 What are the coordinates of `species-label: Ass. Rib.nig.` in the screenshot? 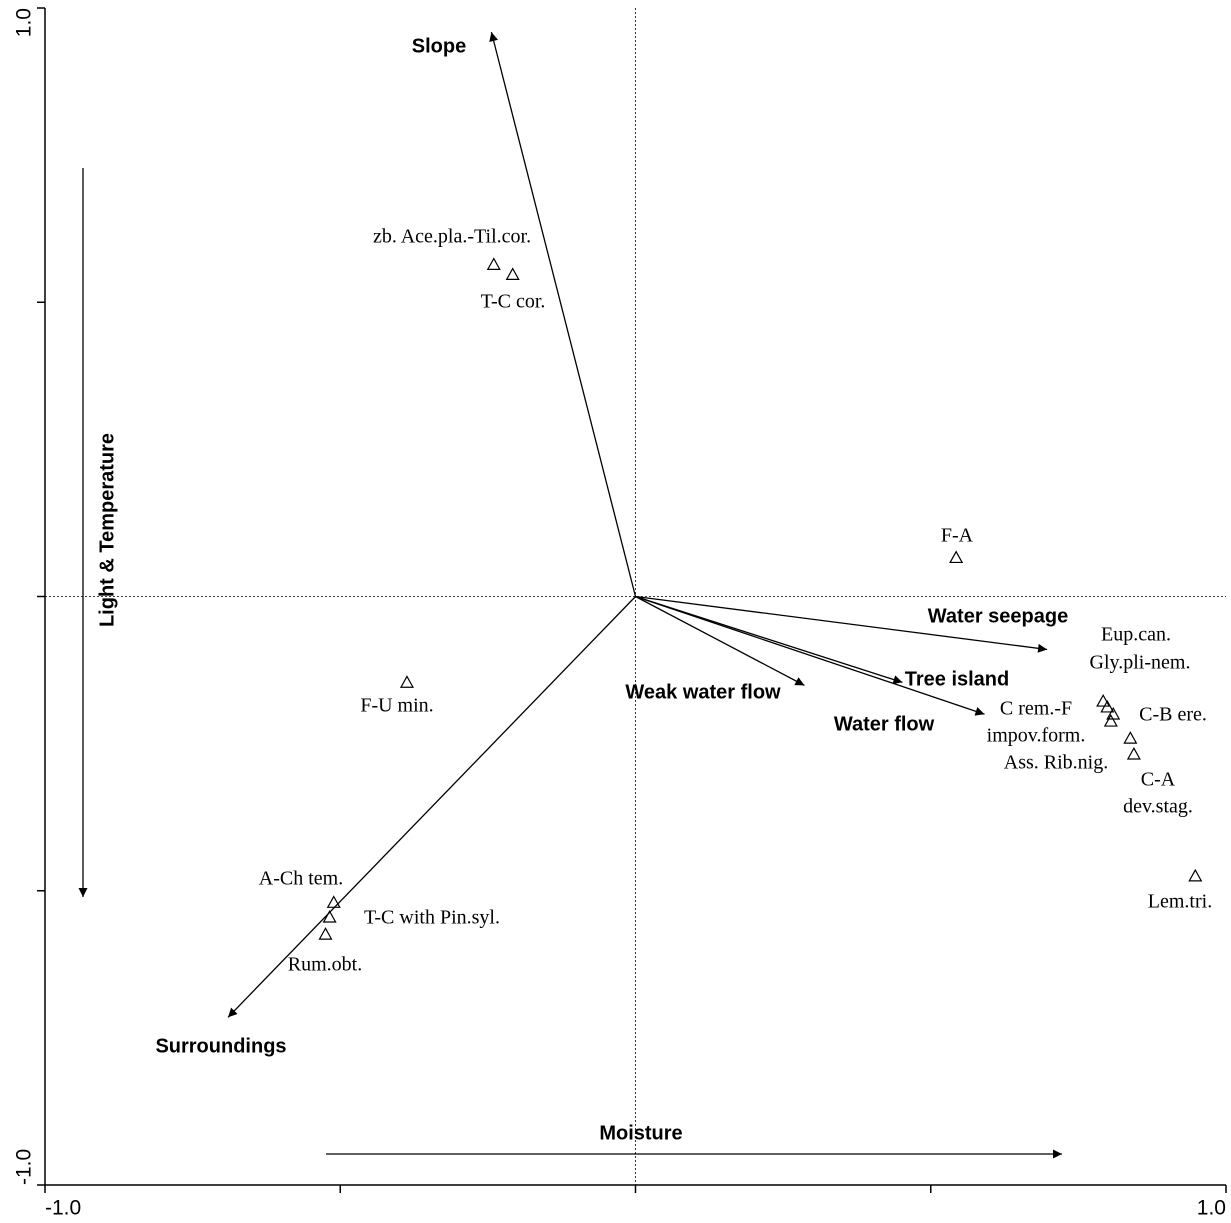 It's located at (1056, 763).